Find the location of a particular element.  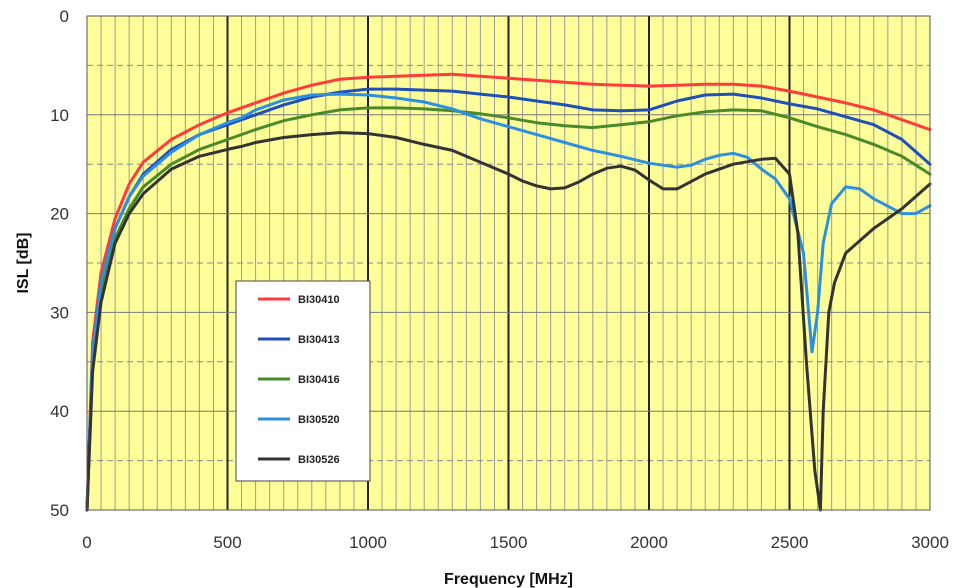

legend-label: BI30520 is located at coordinates (319, 420).